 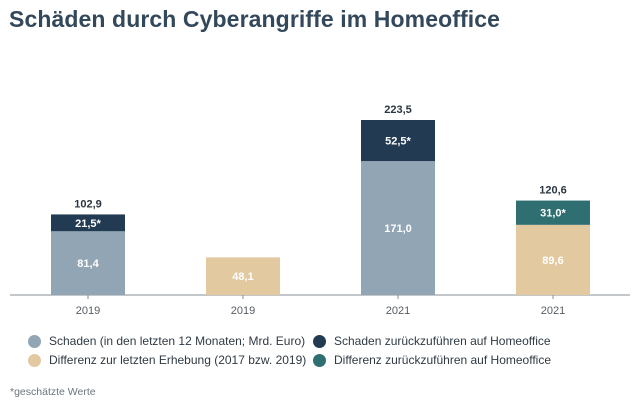 What do you see at coordinates (243, 311) in the screenshot?
I see `x-tick-label-1: 2019` at bounding box center [243, 311].